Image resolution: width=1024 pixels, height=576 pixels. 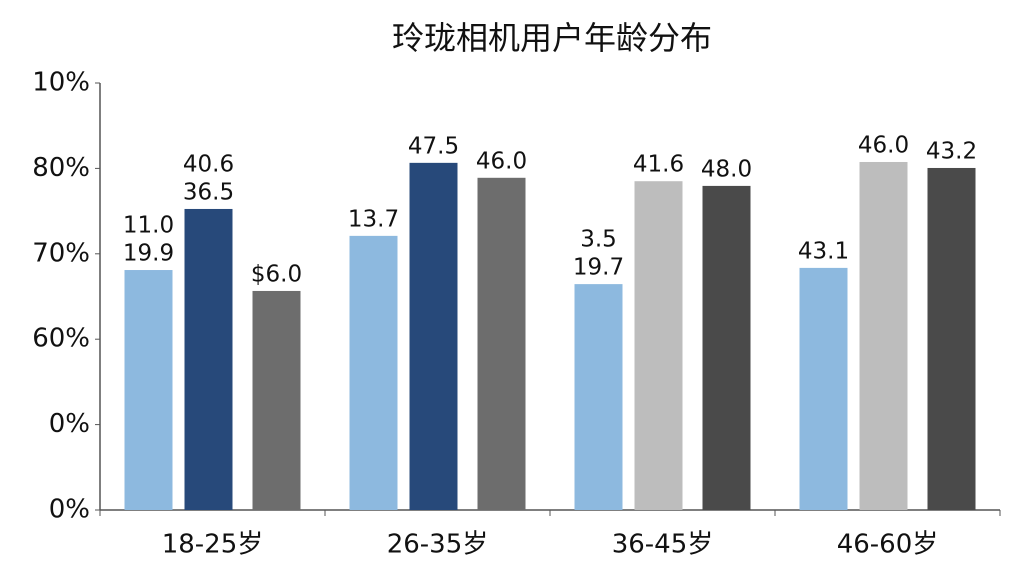 What do you see at coordinates (438, 545) in the screenshot?
I see `x-tick-label: 26-35岁` at bounding box center [438, 545].